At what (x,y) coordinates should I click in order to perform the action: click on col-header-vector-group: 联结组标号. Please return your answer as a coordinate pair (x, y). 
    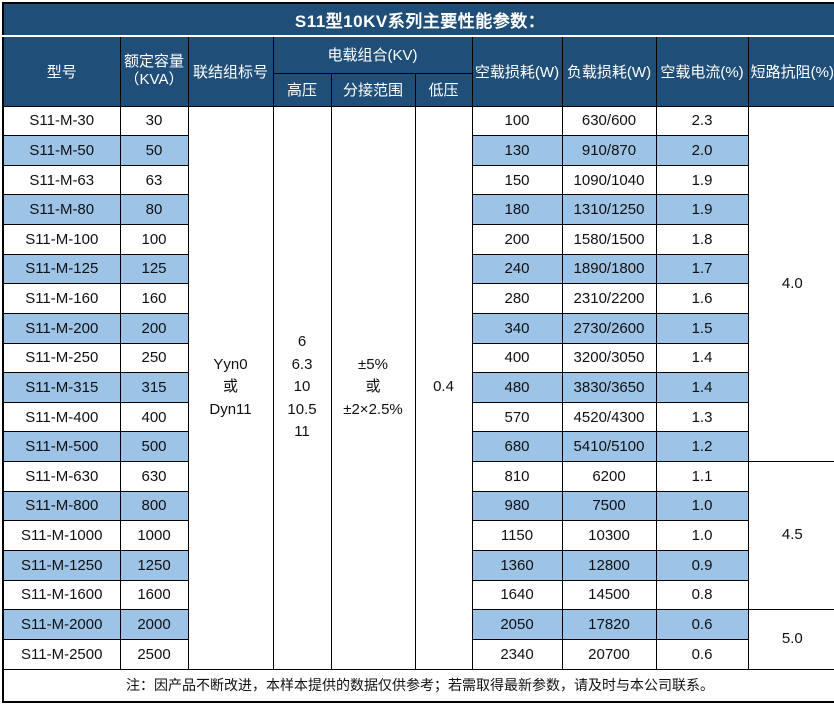
    Looking at the image, I should click on (230, 71).